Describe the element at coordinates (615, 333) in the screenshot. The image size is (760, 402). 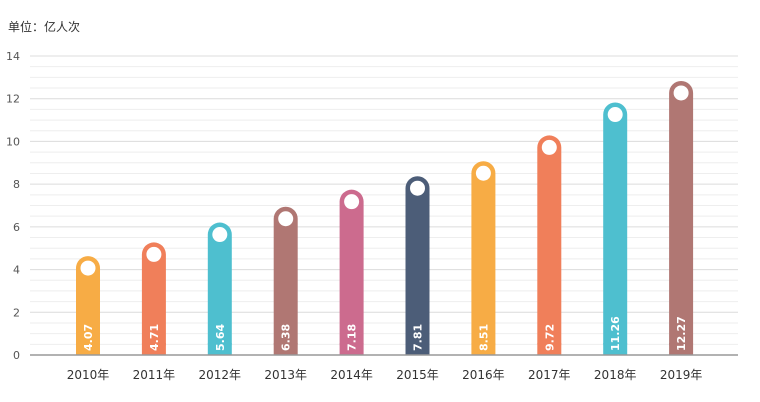
I see `bar-value-label: 11.26` at that location.